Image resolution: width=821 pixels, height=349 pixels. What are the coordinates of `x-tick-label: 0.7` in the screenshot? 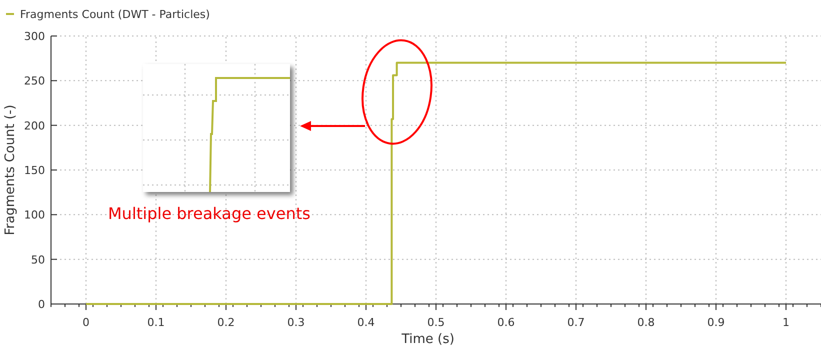 It's located at (576, 322).